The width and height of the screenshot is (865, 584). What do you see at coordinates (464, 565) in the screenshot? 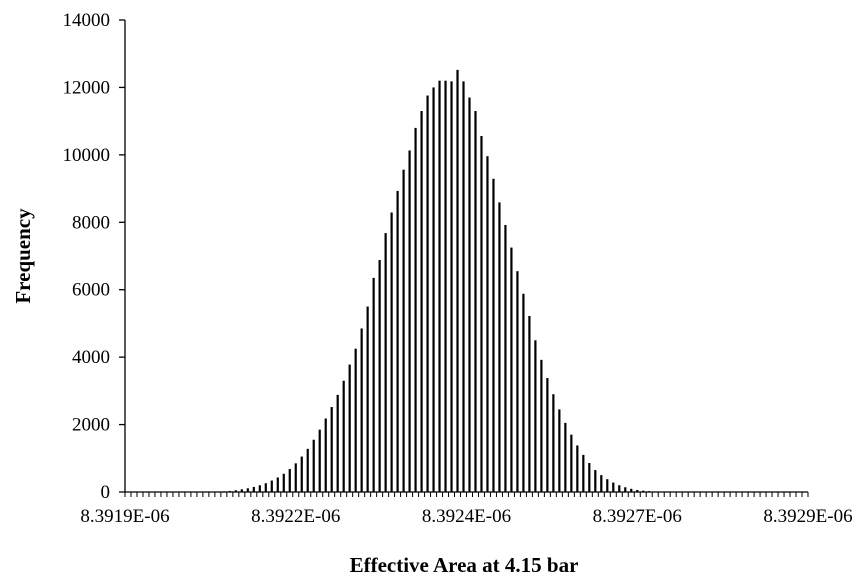
I see `x-axis-title: Effective Area at 4.15 bar` at bounding box center [464, 565].